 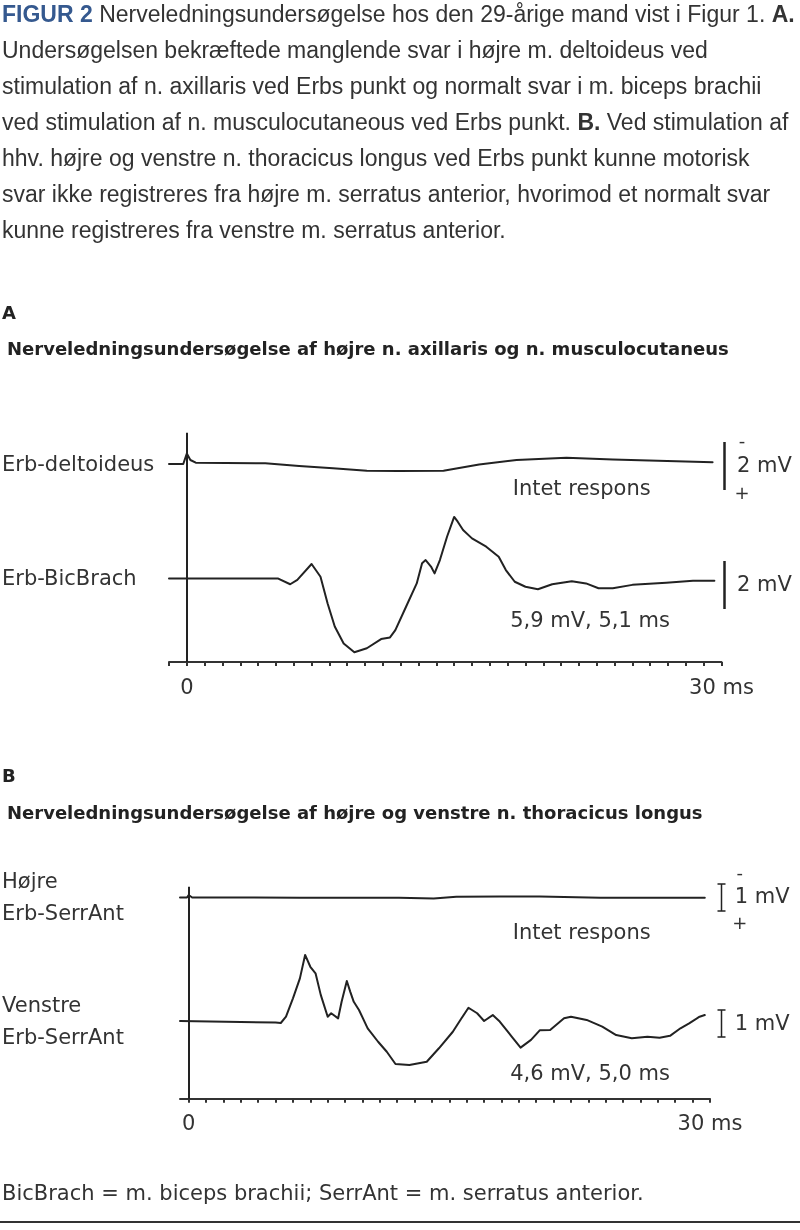 I want to click on text: A, so click(x=9, y=312).